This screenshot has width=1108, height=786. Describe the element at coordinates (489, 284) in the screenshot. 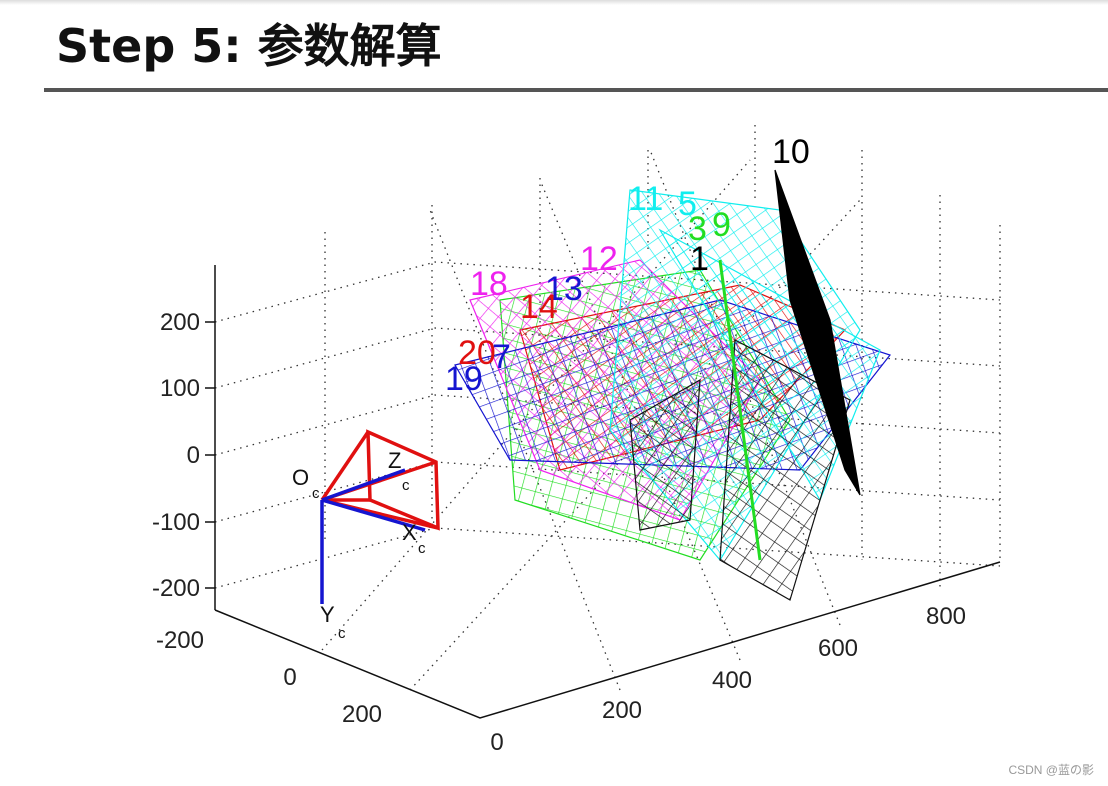

I see `plane-label: 18` at that location.